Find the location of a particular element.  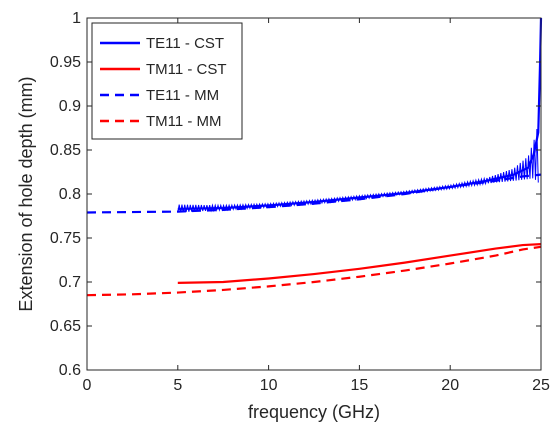

y-axis-label: Extension of hole depth (mm) is located at coordinates (26, 193).